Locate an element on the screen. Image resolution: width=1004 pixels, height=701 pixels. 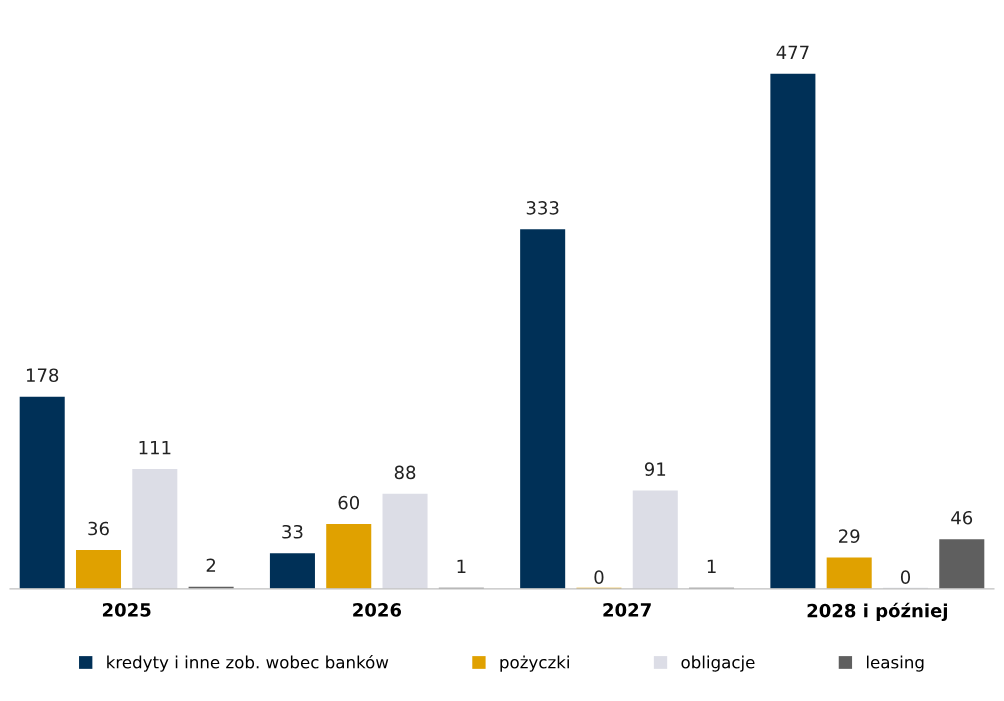
x-tick-label: 2027 is located at coordinates (627, 610).